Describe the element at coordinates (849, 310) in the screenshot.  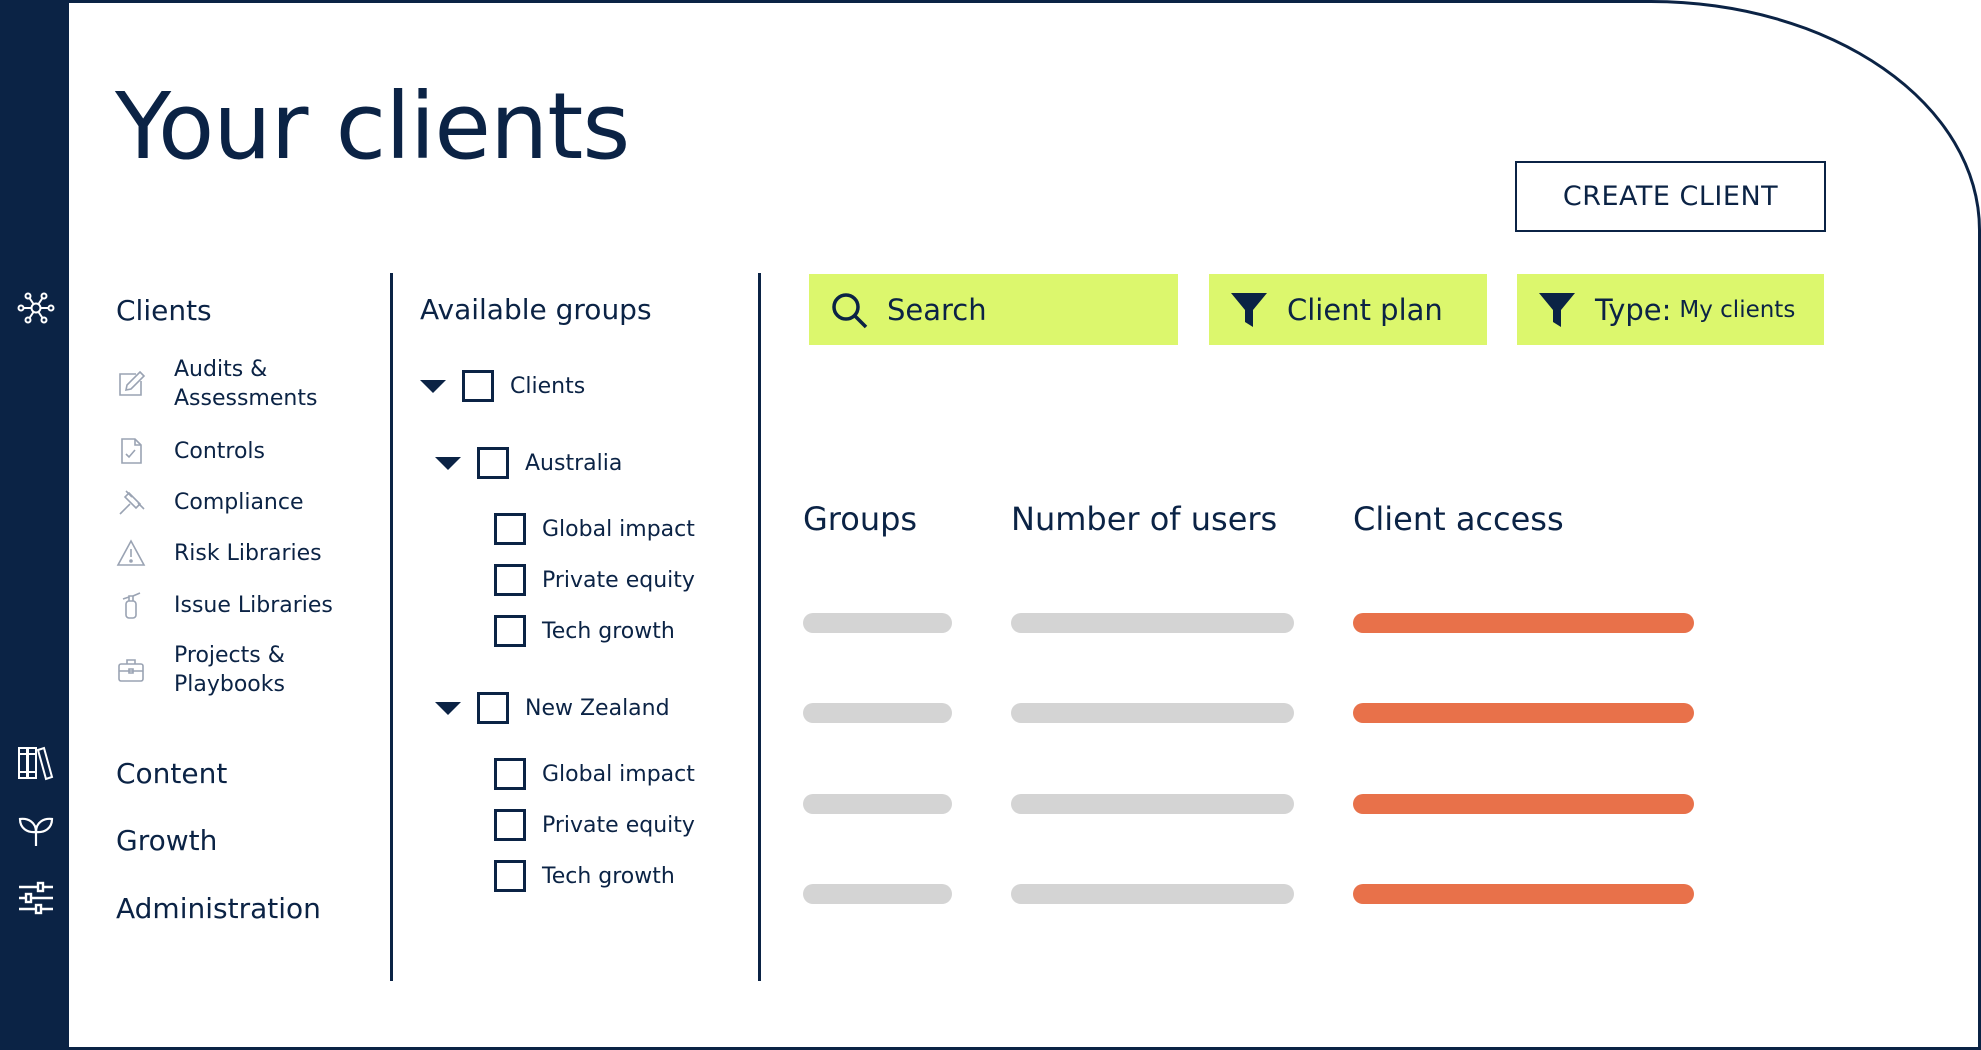
I see `search-icon` at that location.